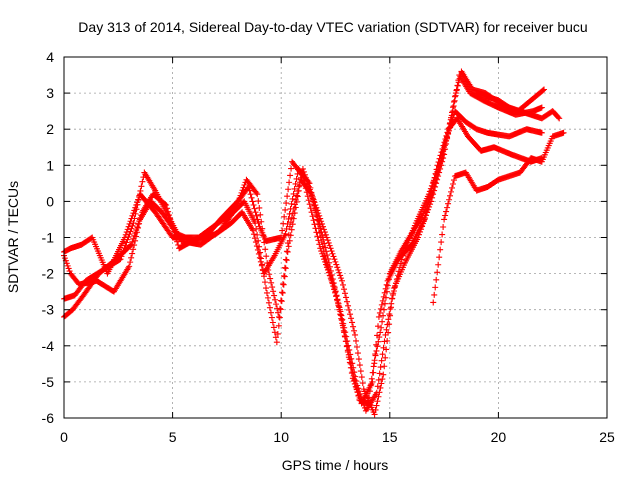  Describe the element at coordinates (335, 465) in the screenshot. I see `x-axis-label: GPS time / hours` at that location.